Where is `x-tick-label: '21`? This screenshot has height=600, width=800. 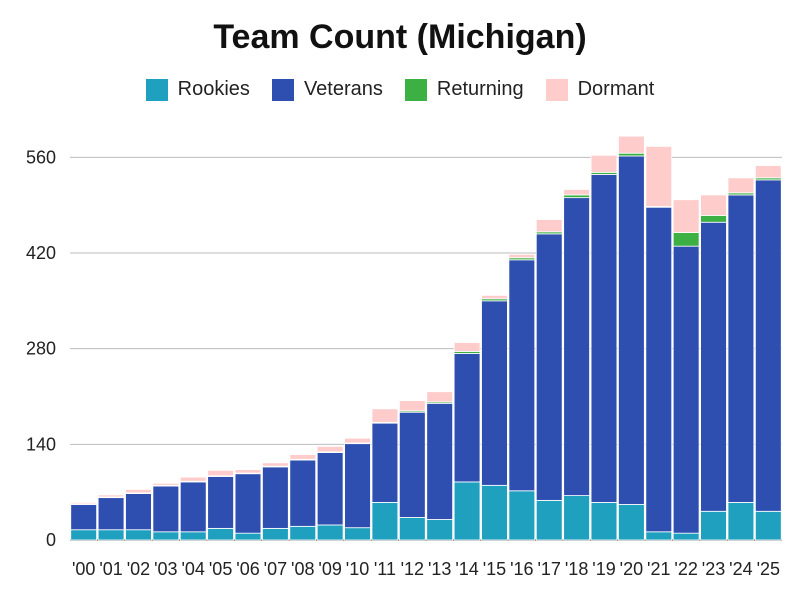 x-tick-label: '21 is located at coordinates (658, 569).